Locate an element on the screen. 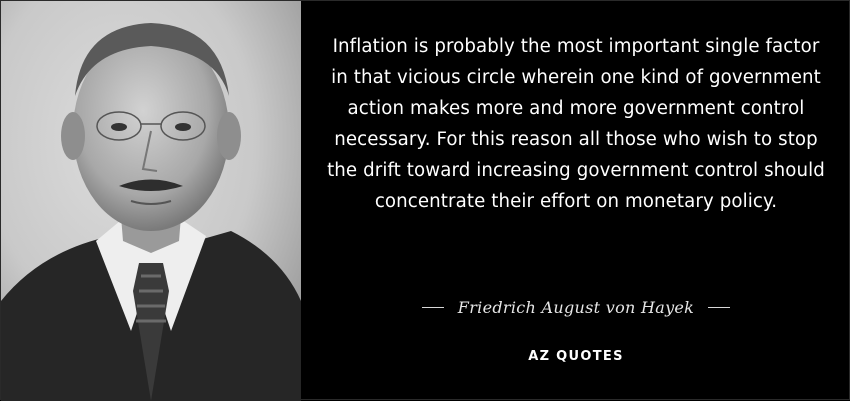  author-name: Friedrich August von Hayek is located at coordinates (576, 307).